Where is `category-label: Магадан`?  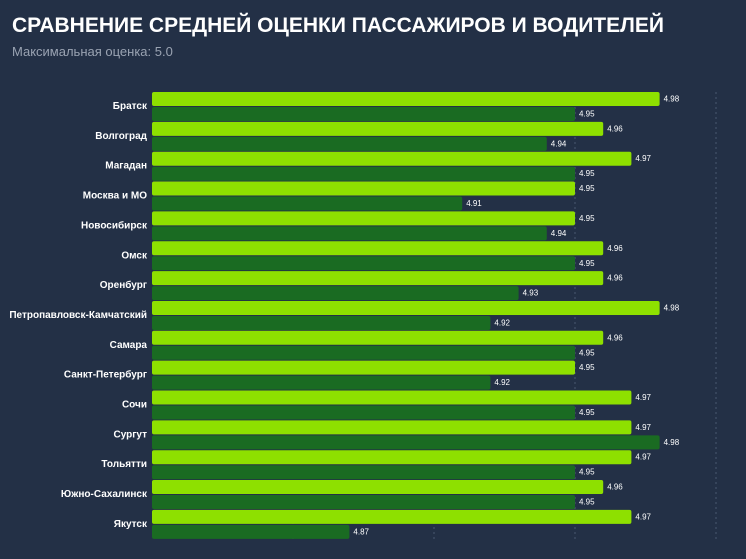
category-label: Магадан is located at coordinates (126, 166).